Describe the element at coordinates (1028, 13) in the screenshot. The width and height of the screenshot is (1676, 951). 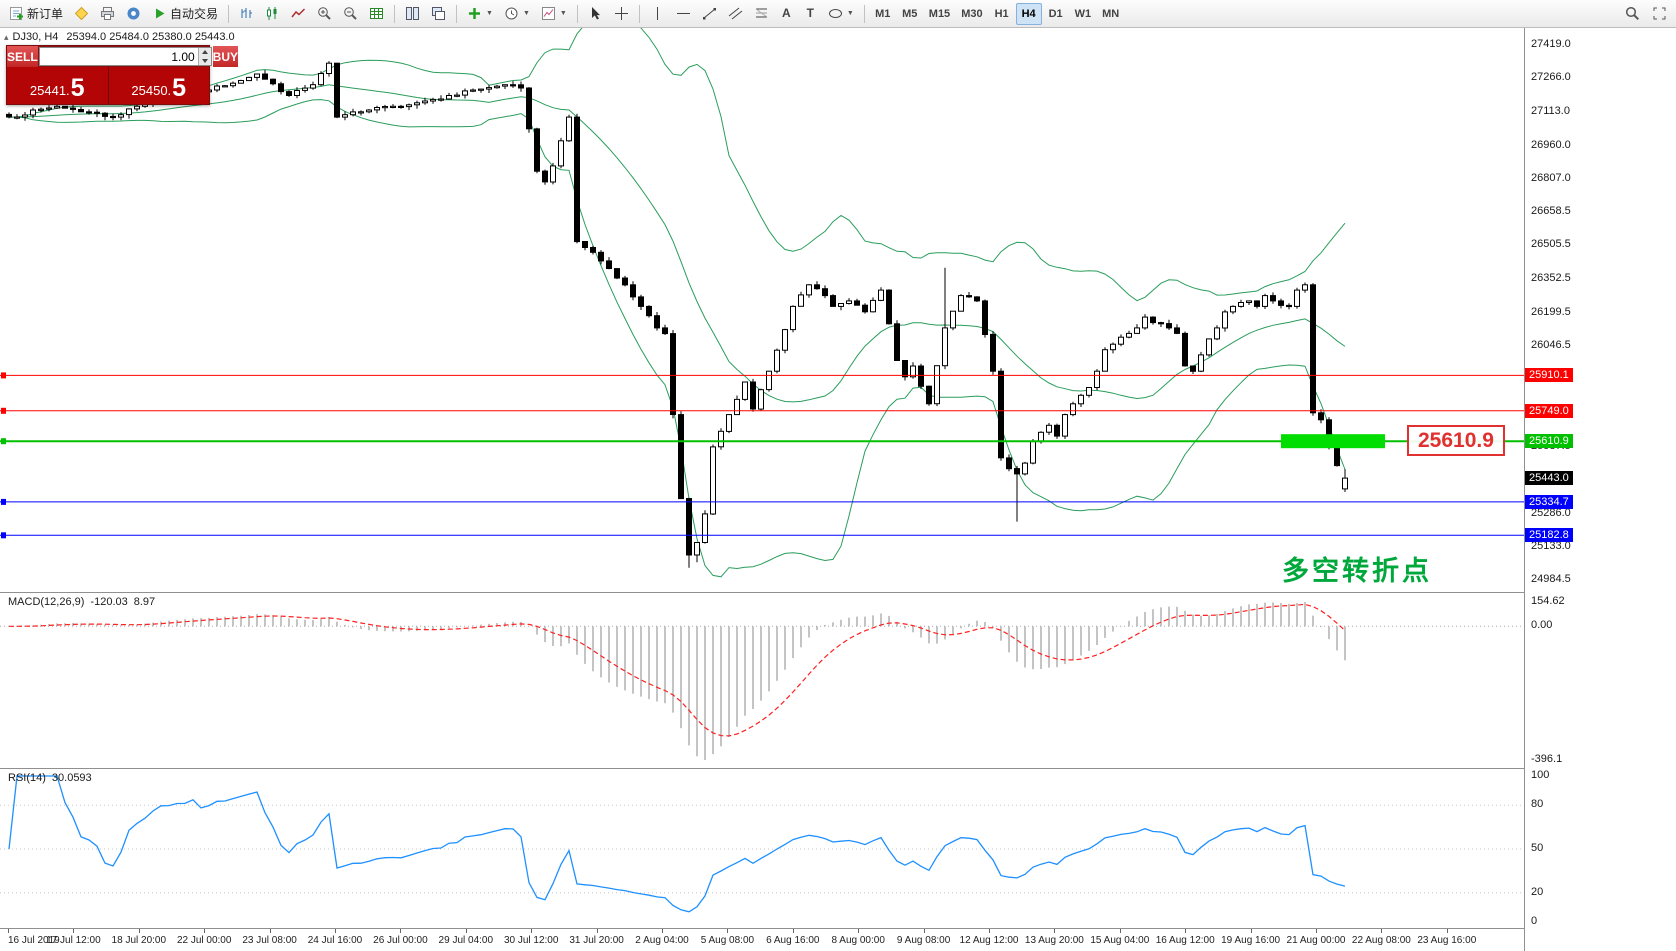
I see `timeframe-h4-button: H4` at that location.